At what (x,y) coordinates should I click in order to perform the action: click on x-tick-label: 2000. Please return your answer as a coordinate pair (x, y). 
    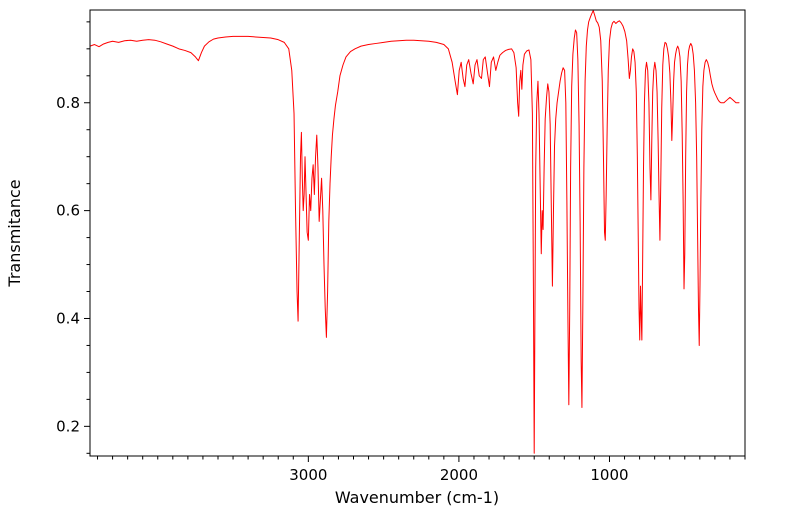
    Looking at the image, I should click on (459, 475).